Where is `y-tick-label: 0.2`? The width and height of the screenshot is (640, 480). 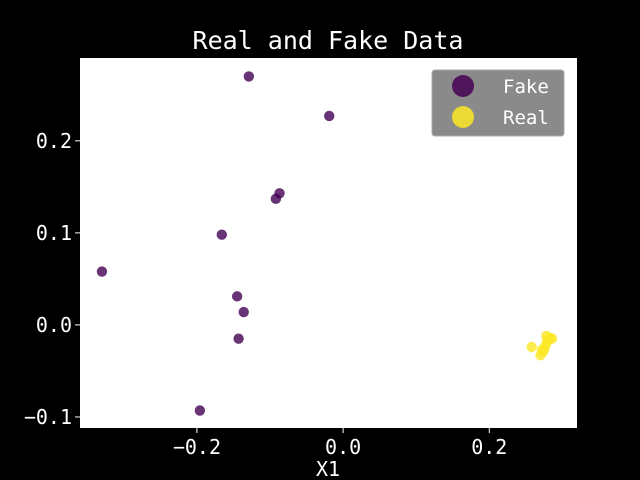 y-tick-label: 0.2 is located at coordinates (54, 141).